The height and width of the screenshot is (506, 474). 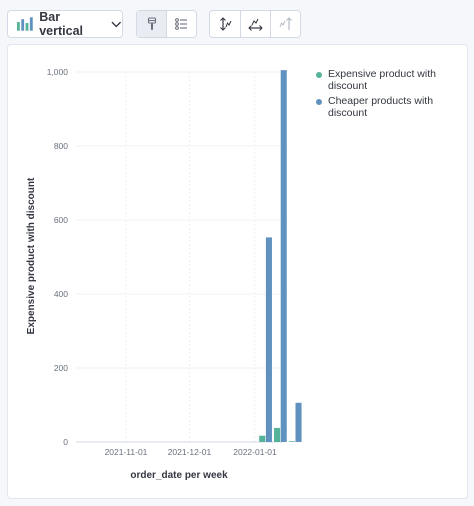 I want to click on chart-type-button: Bar vertical, so click(x=65, y=24).